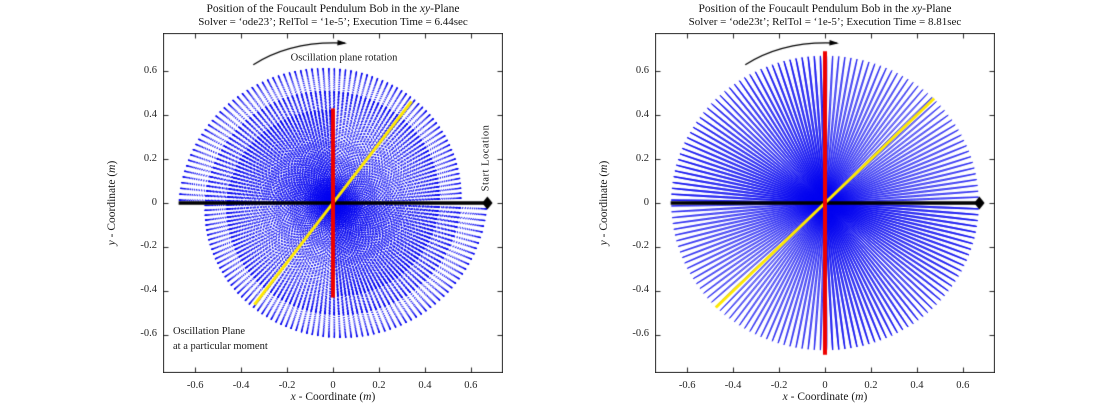  I want to click on annotation-start-location: Start Location, so click(486, 158).